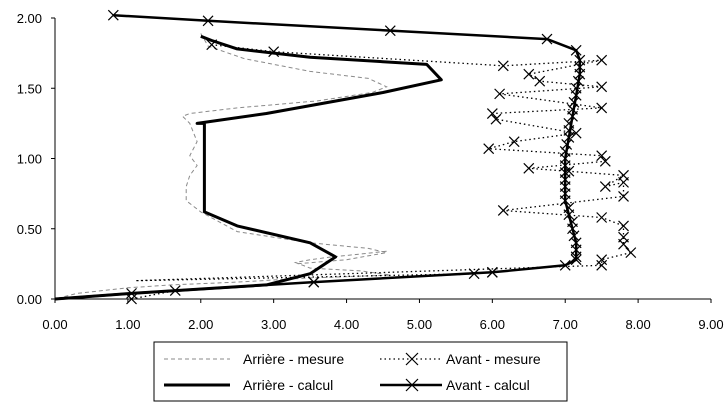 This screenshot has width=724, height=409. Describe the element at coordinates (127, 324) in the screenshot. I see `x-tick-label: 1.00` at that location.